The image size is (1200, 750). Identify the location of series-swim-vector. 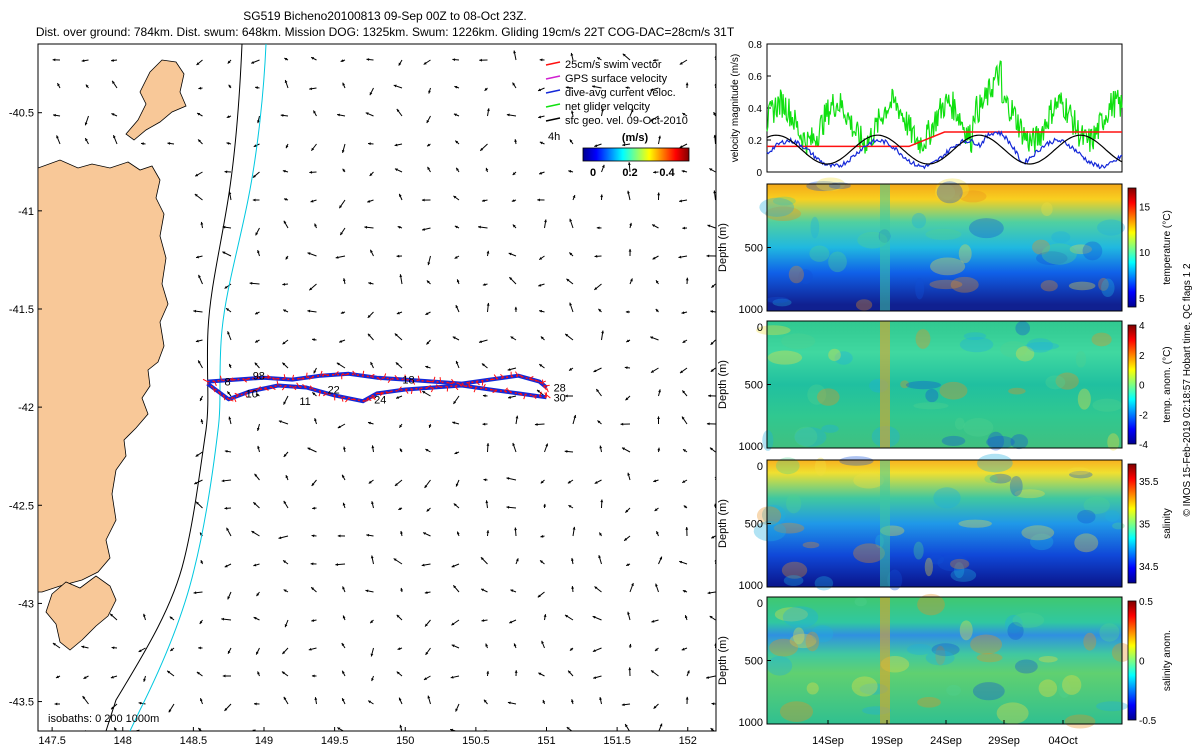
(944, 139).